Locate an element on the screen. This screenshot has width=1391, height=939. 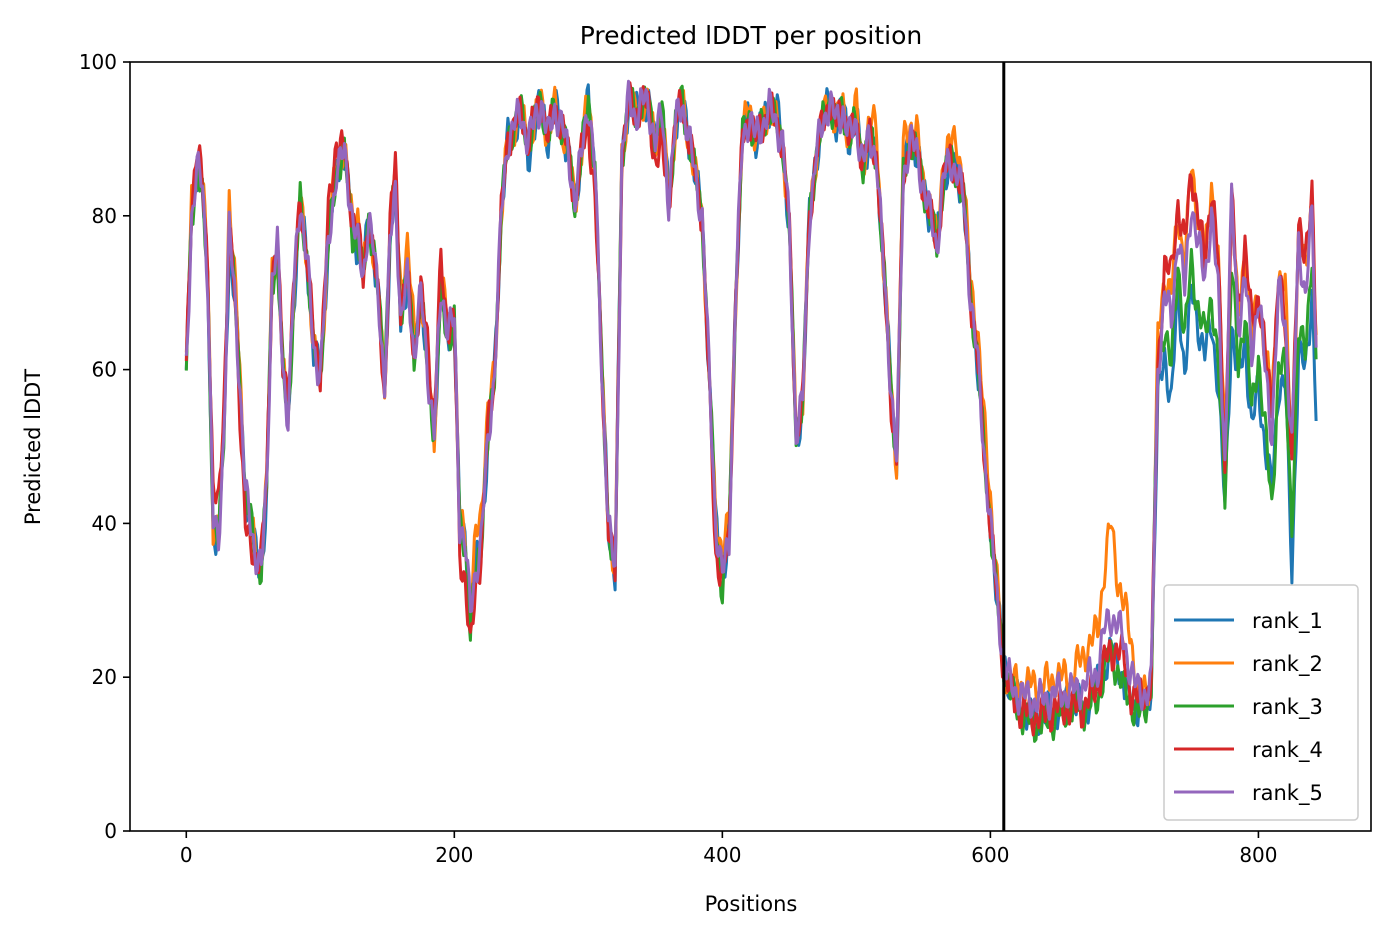
legend-label-rank_3: rank_3 is located at coordinates (1287, 707).